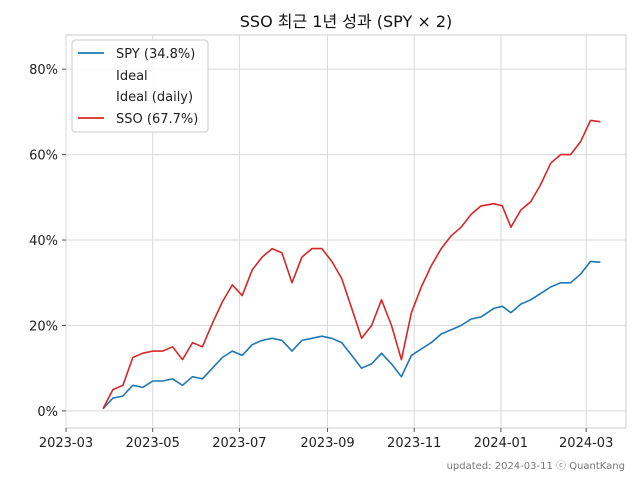 The height and width of the screenshot is (480, 640). What do you see at coordinates (43, 326) in the screenshot?
I see `y-tick-label: 20%` at bounding box center [43, 326].